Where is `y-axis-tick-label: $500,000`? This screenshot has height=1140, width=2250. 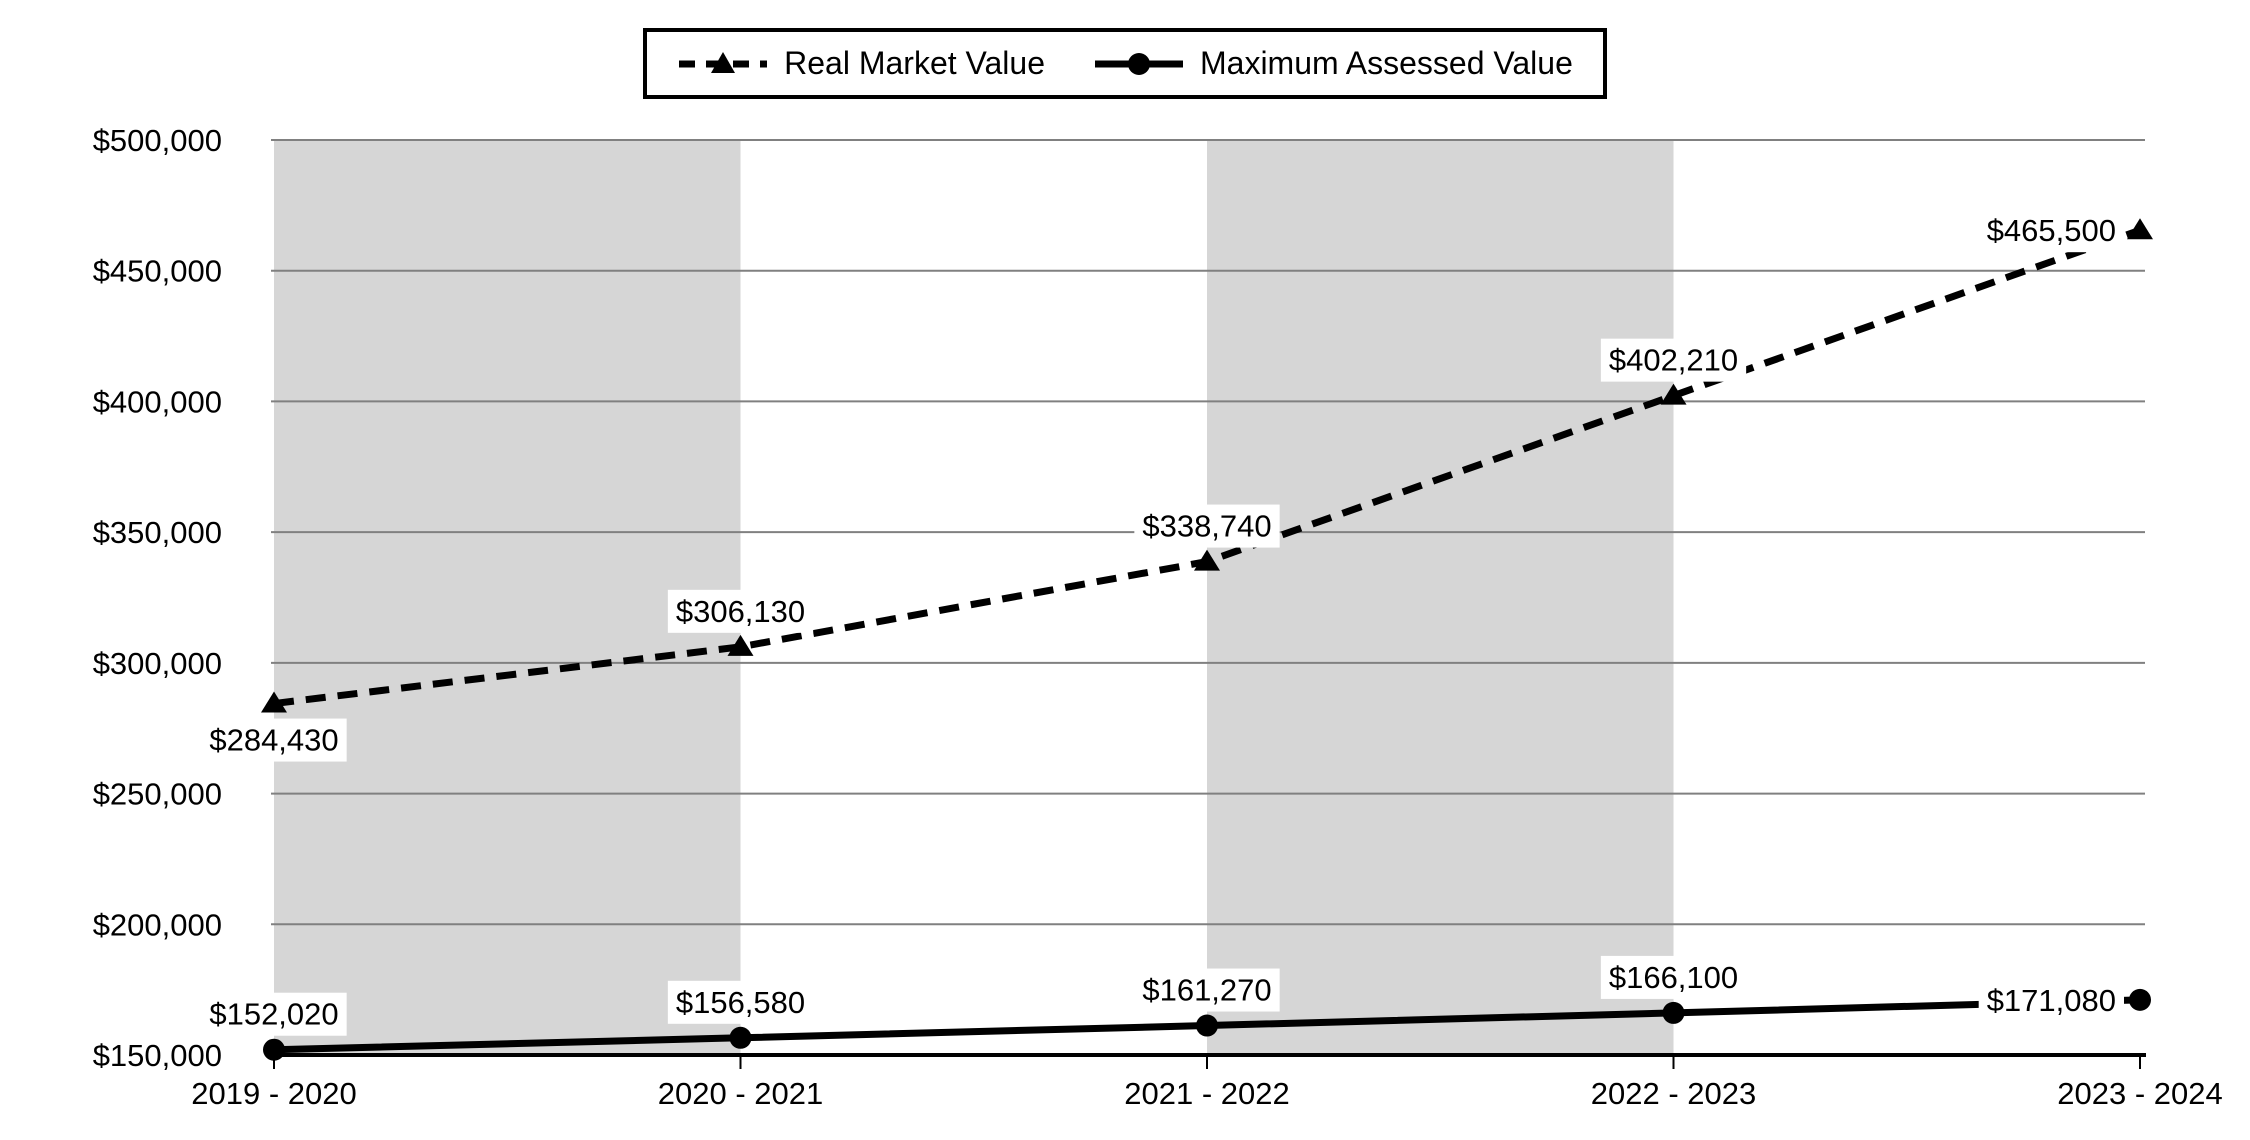 y-axis-tick-label: $500,000 is located at coordinates (157, 140).